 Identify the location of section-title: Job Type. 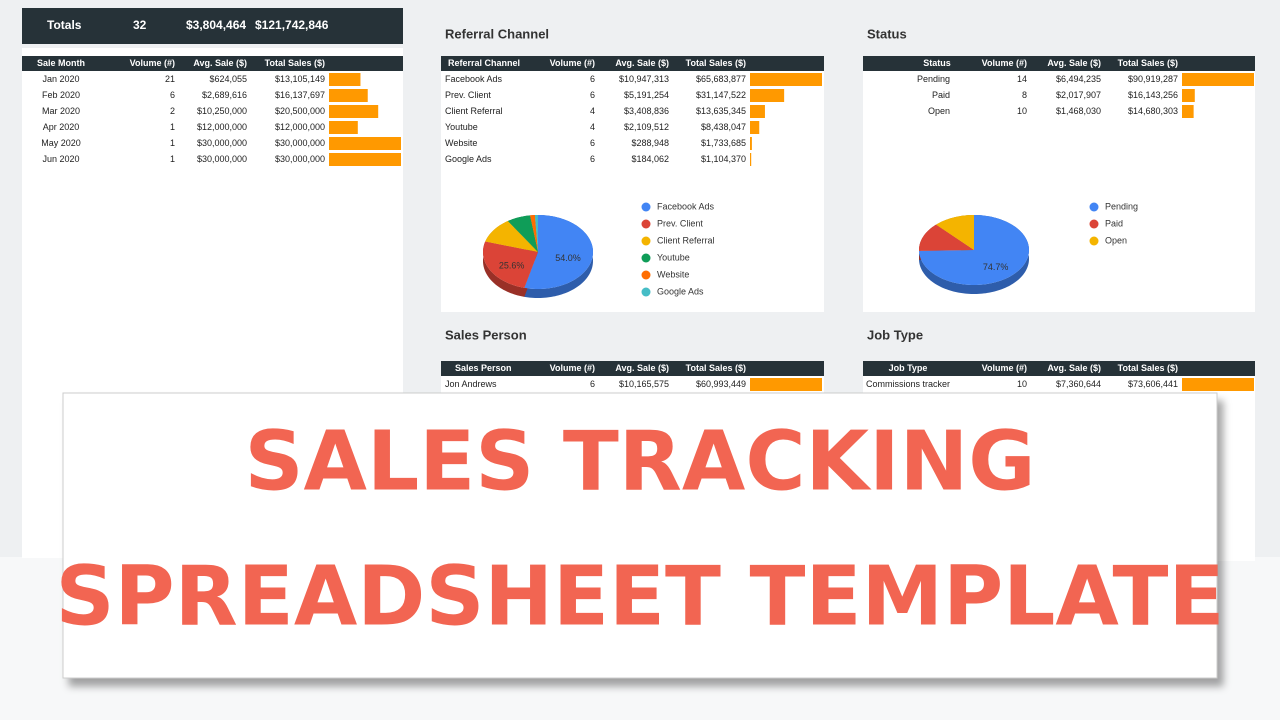
(895, 334).